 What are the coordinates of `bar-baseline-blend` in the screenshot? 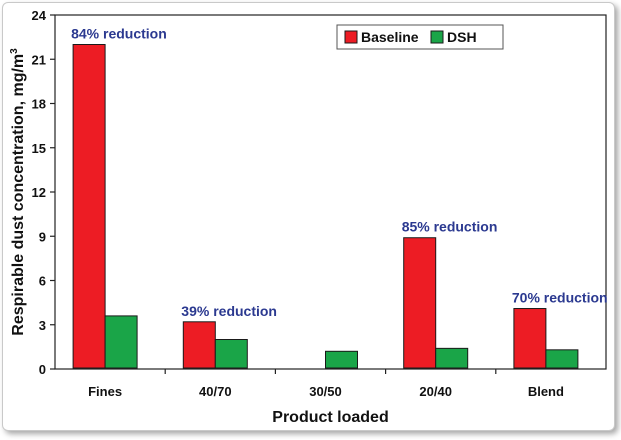 It's located at (530, 338).